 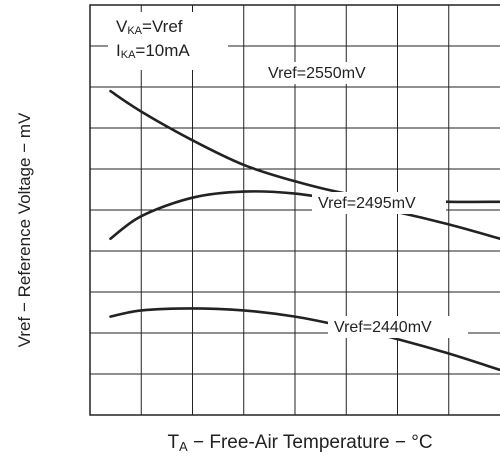 I want to click on condition-vka: VKA=Vref, so click(x=149, y=27).